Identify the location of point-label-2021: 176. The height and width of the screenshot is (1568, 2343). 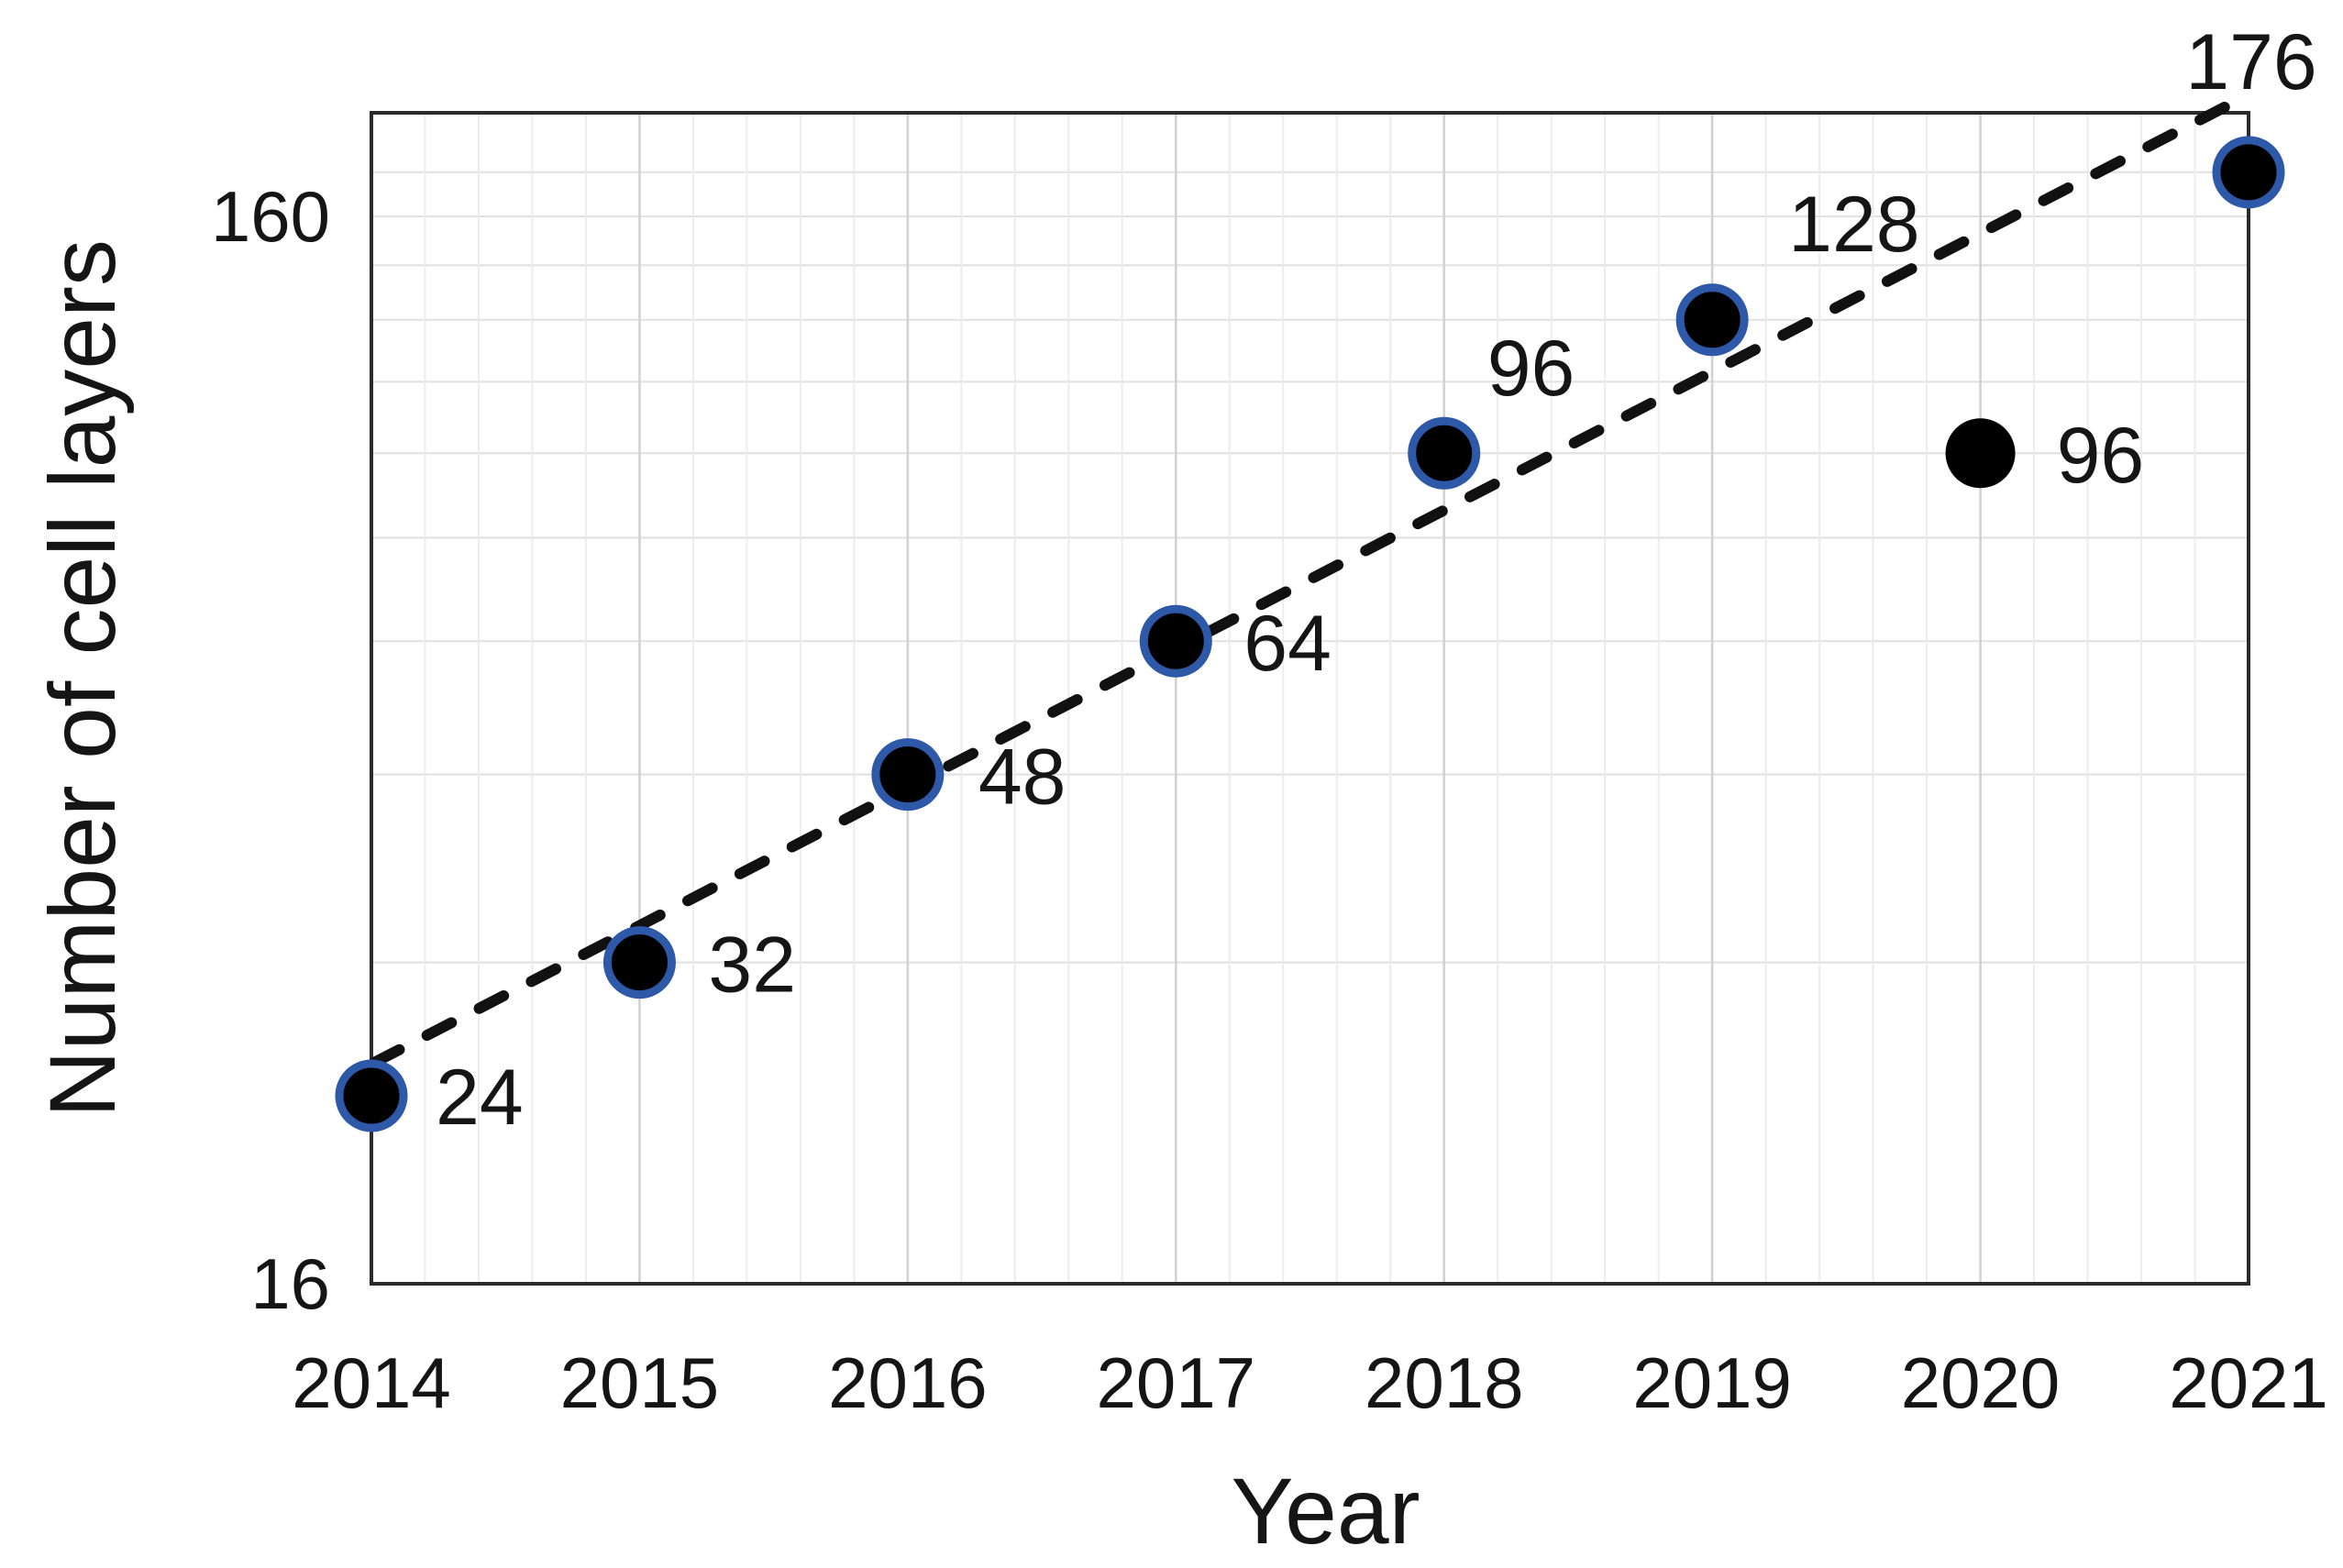
(2251, 62).